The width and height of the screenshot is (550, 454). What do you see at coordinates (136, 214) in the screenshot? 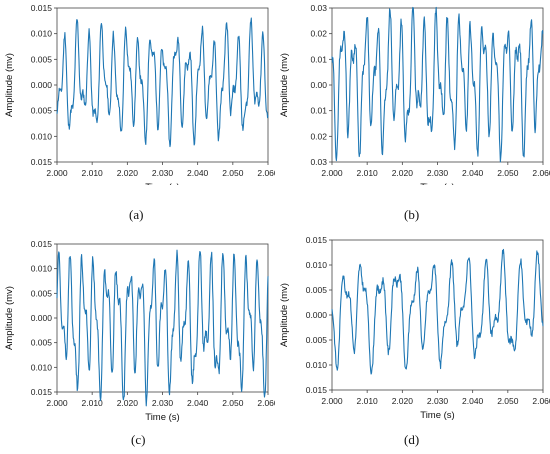
I see `caption-a: (a)` at bounding box center [136, 214].